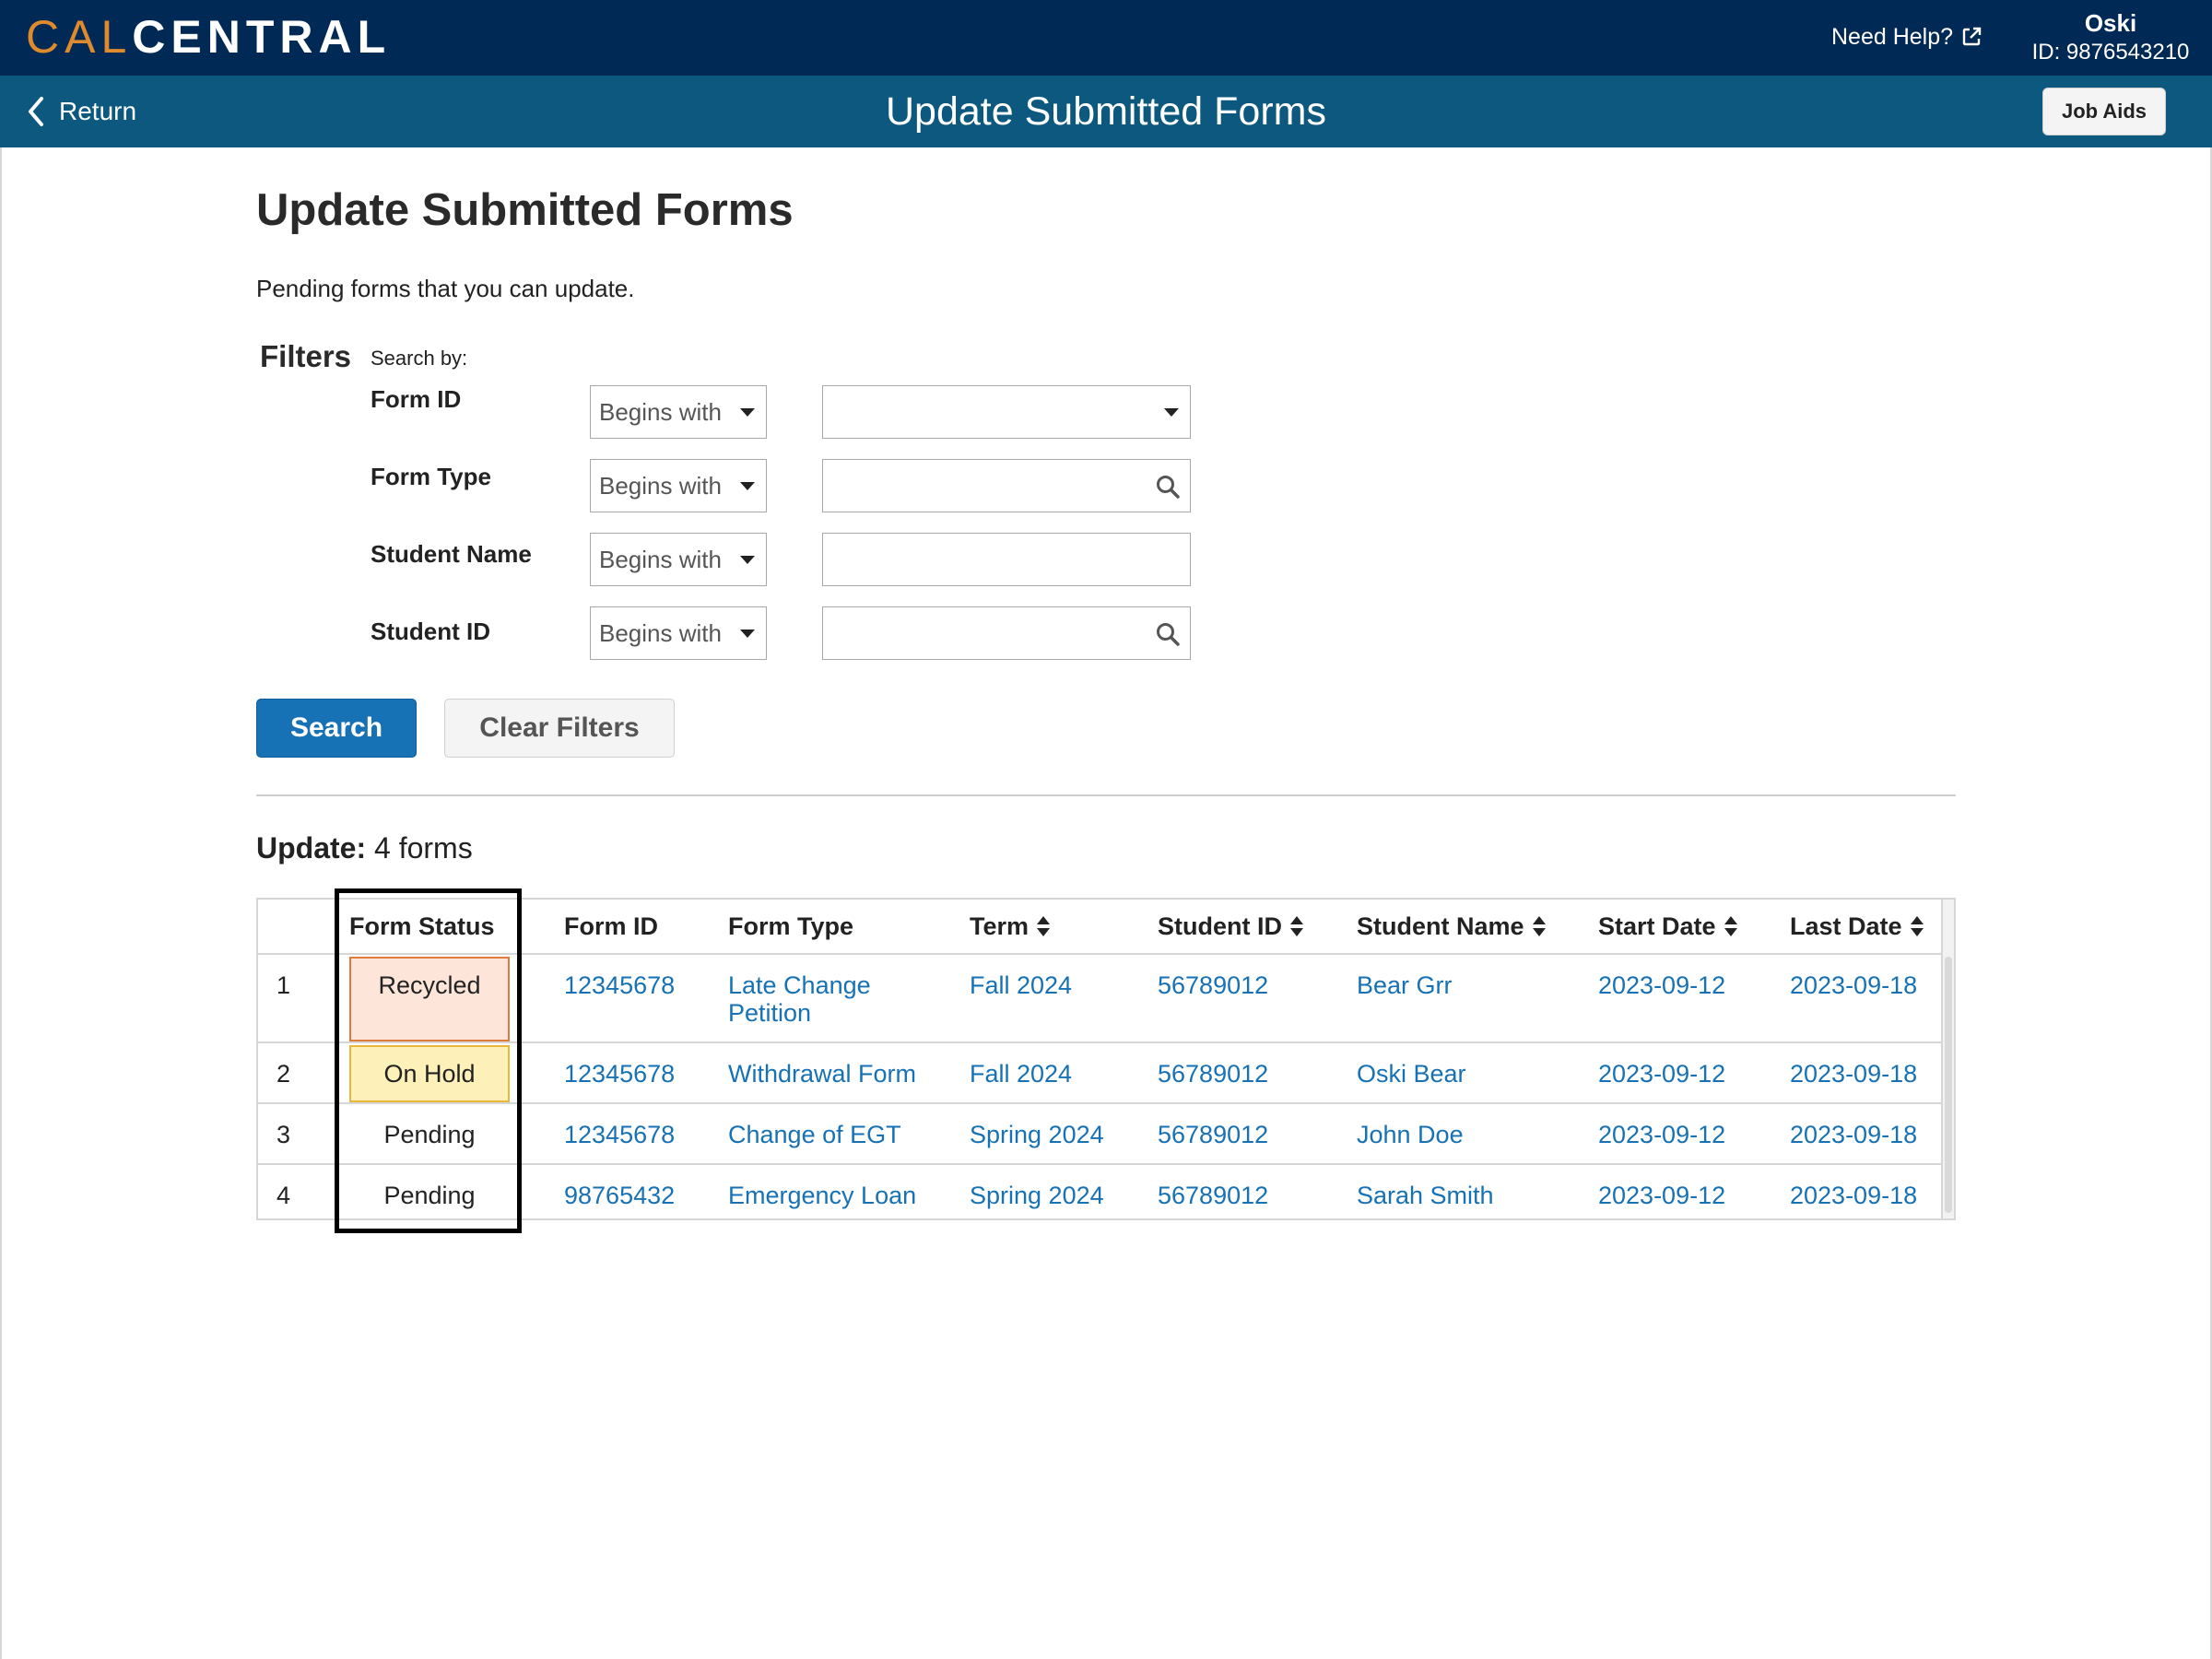  What do you see at coordinates (429, 985) in the screenshot?
I see `status-label: Recycled` at bounding box center [429, 985].